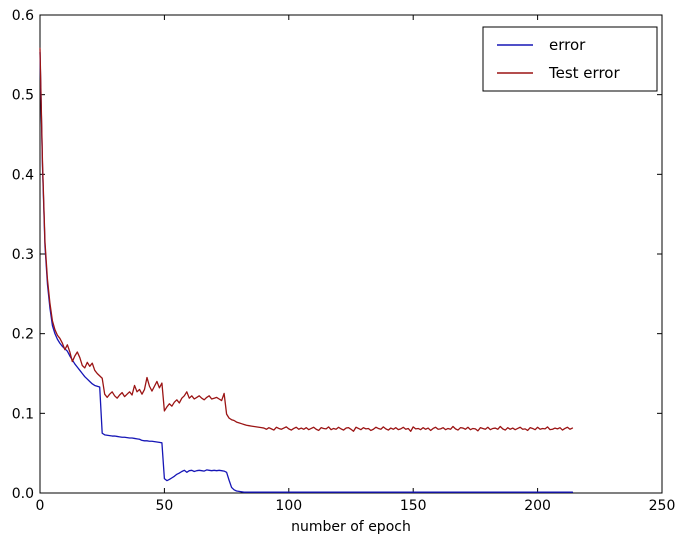  Describe the element at coordinates (23, 414) in the screenshot. I see `y-tick-label: 0.1` at that location.